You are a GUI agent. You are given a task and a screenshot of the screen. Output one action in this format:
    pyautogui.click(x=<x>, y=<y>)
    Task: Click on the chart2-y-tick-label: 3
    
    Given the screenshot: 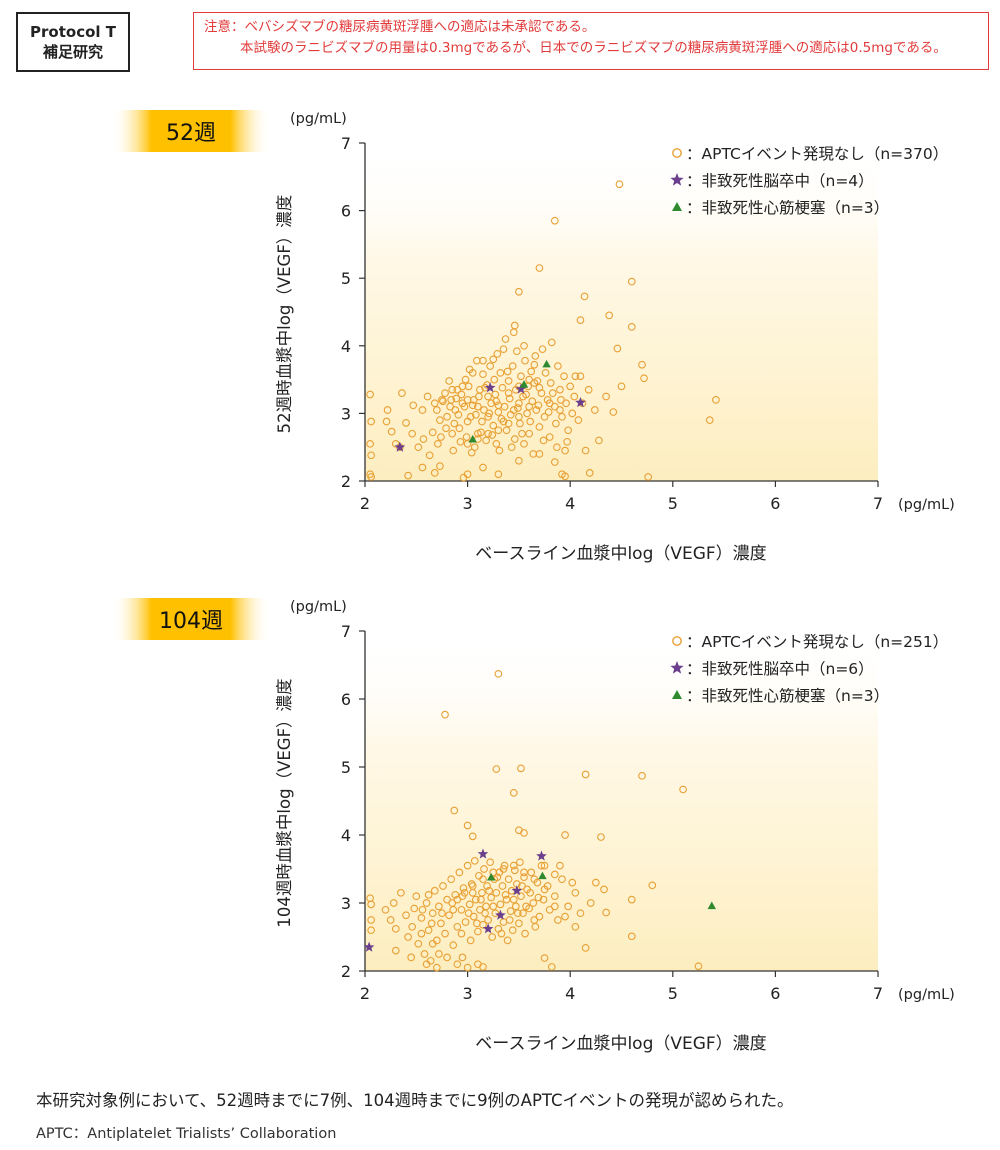 What is the action you would take?
    pyautogui.click(x=346, y=903)
    